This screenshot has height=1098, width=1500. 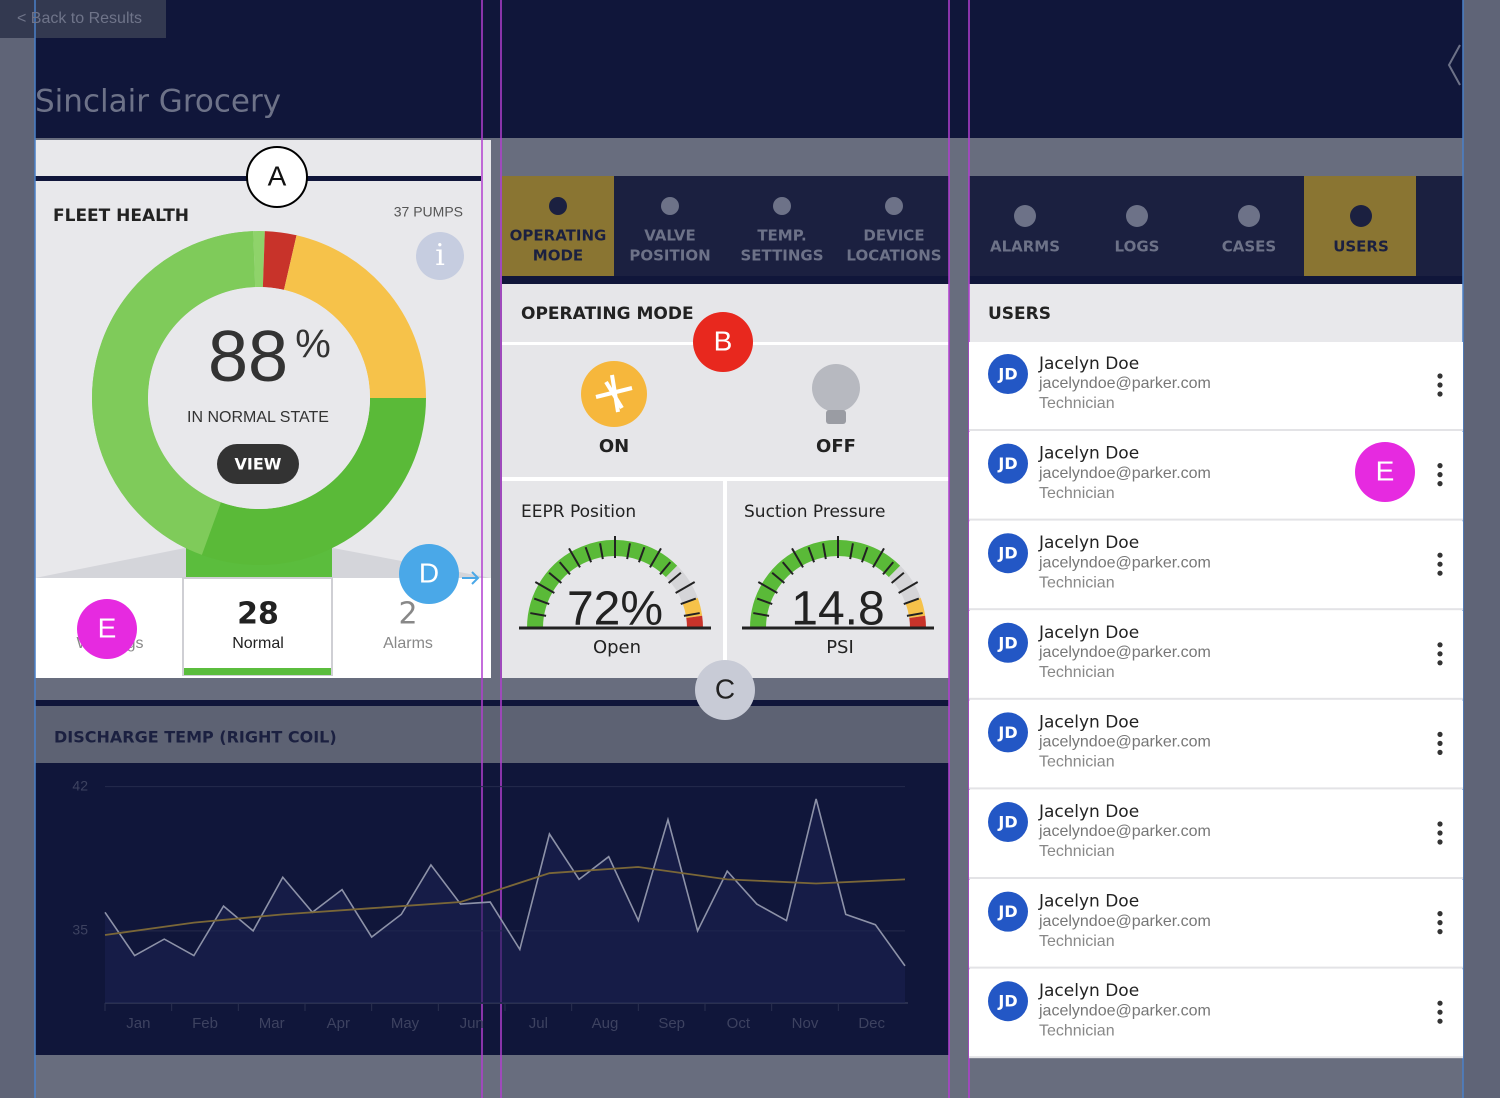 I want to click on x-tick-label: Apr, so click(x=338, y=1023).